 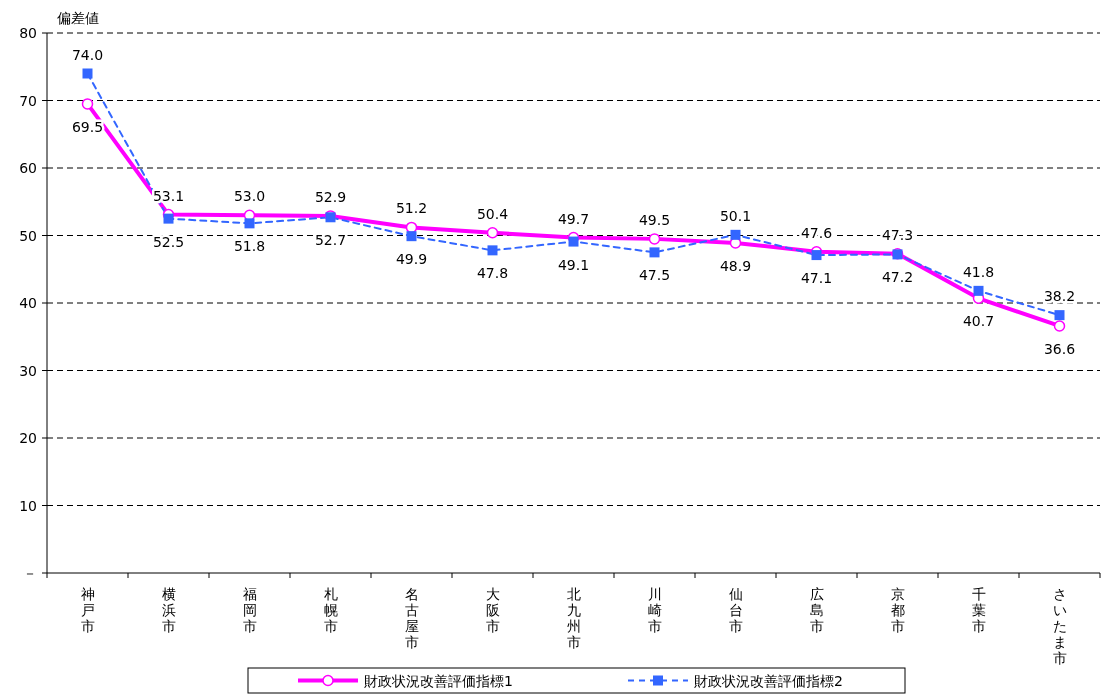 I want to click on data-label: 50.4, so click(x=492, y=213).